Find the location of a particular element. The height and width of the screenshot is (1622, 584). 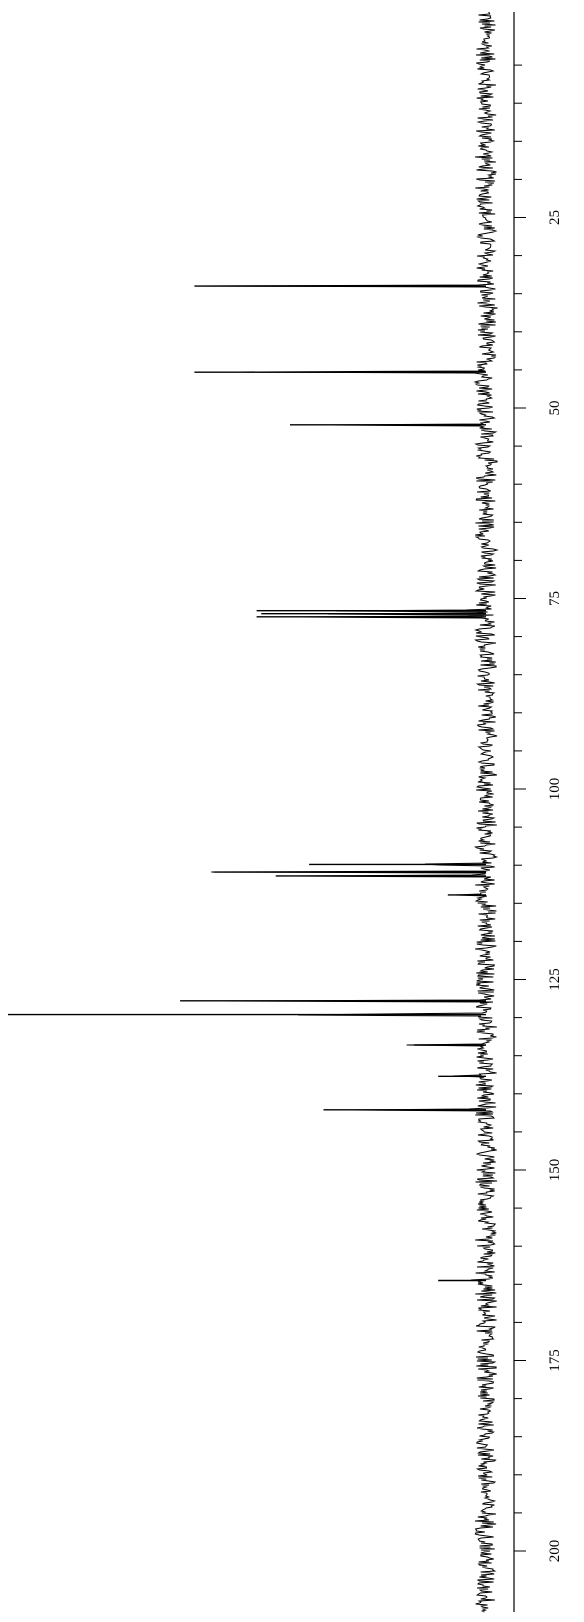

tick-label-125: 125 is located at coordinates (555, 979).